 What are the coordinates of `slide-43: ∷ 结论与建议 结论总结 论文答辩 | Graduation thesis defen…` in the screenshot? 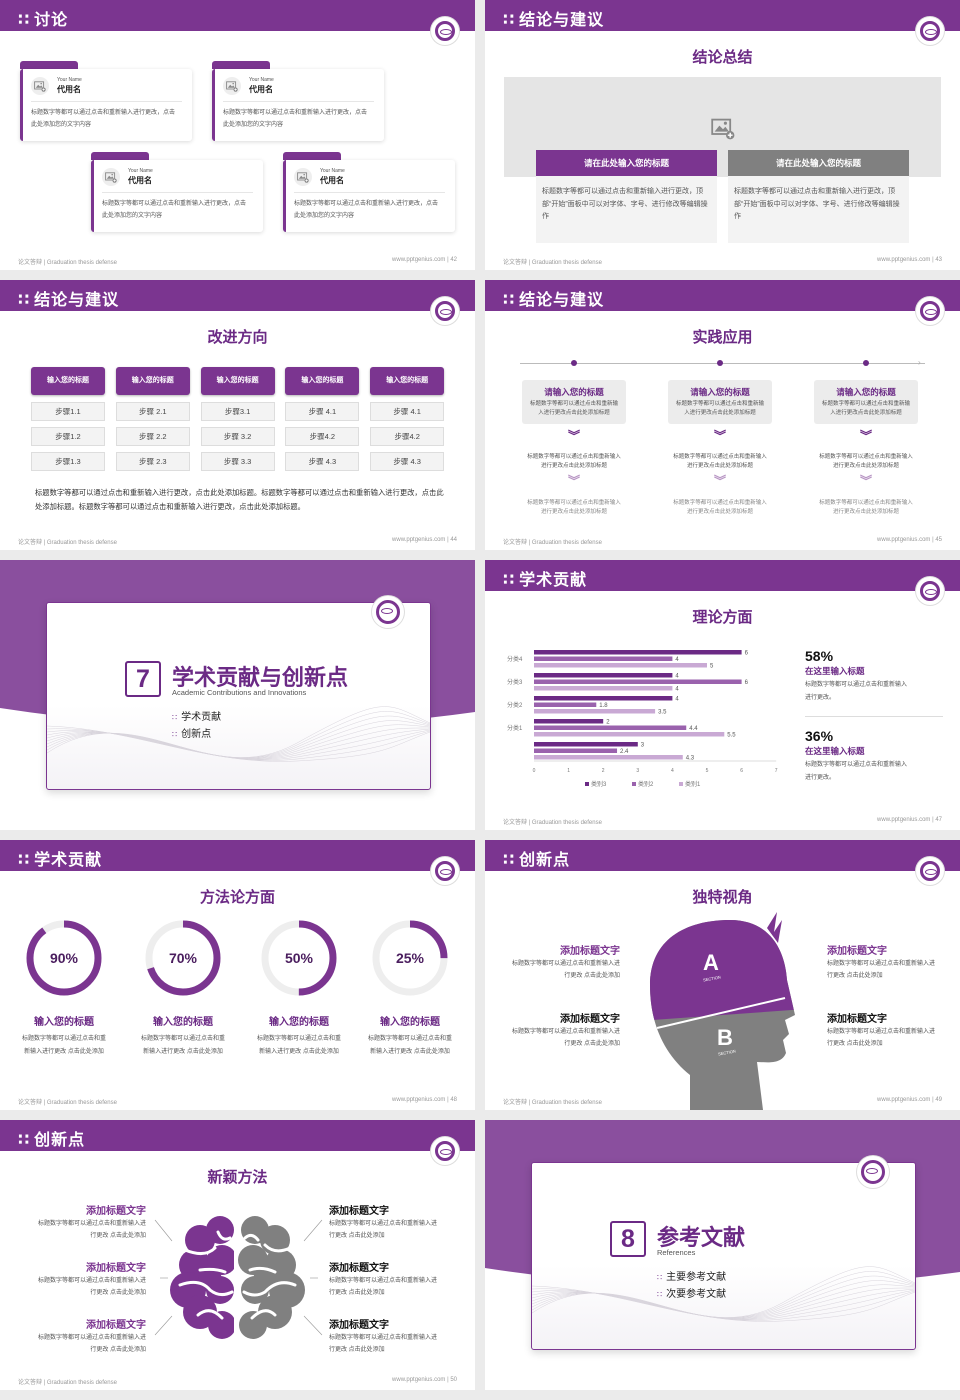 It's located at (722, 135).